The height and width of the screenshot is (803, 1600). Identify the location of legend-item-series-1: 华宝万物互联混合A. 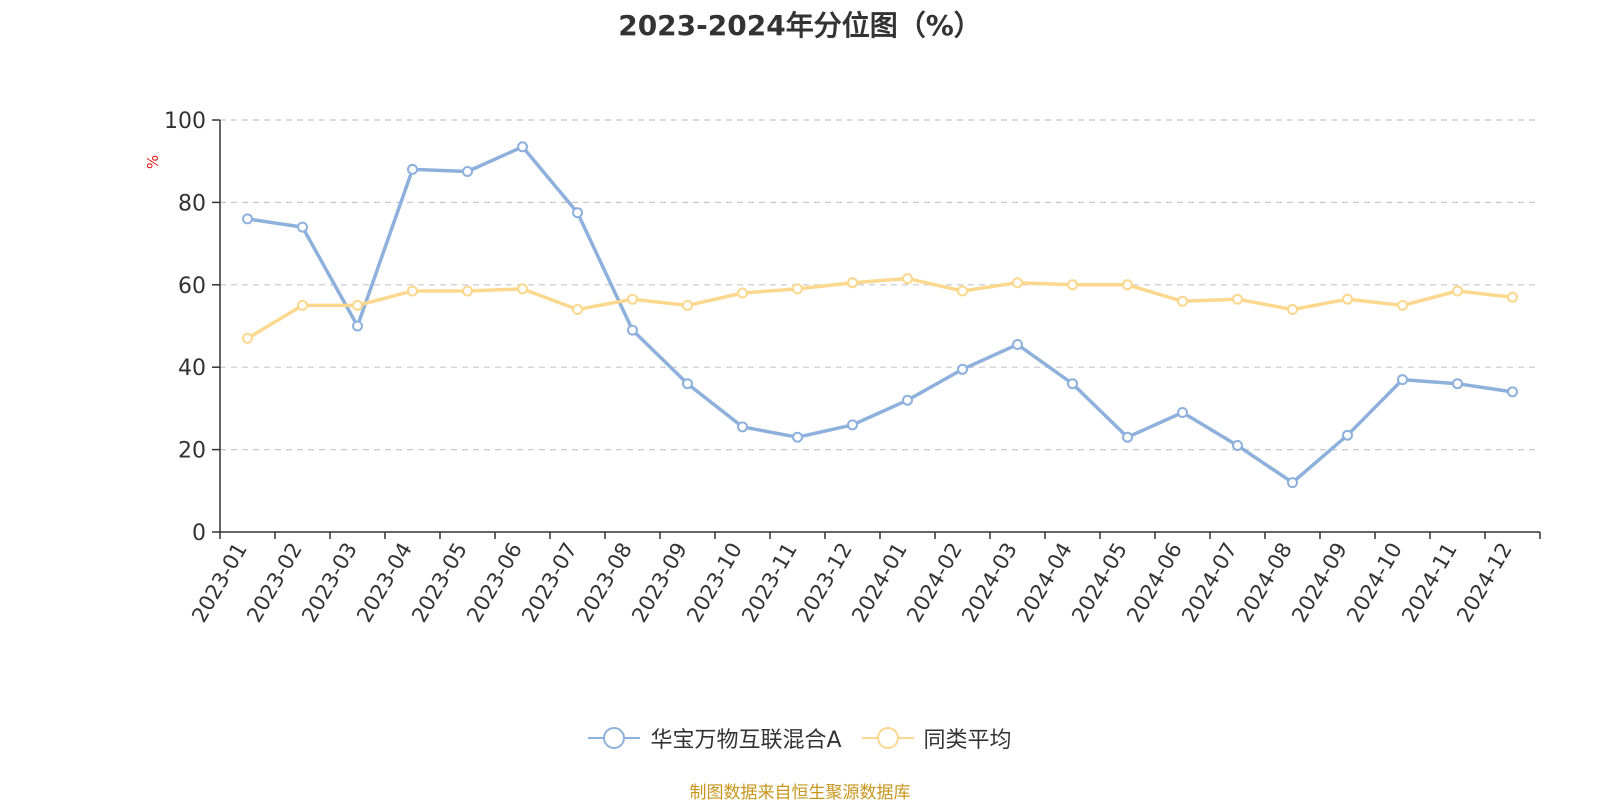
(715, 738).